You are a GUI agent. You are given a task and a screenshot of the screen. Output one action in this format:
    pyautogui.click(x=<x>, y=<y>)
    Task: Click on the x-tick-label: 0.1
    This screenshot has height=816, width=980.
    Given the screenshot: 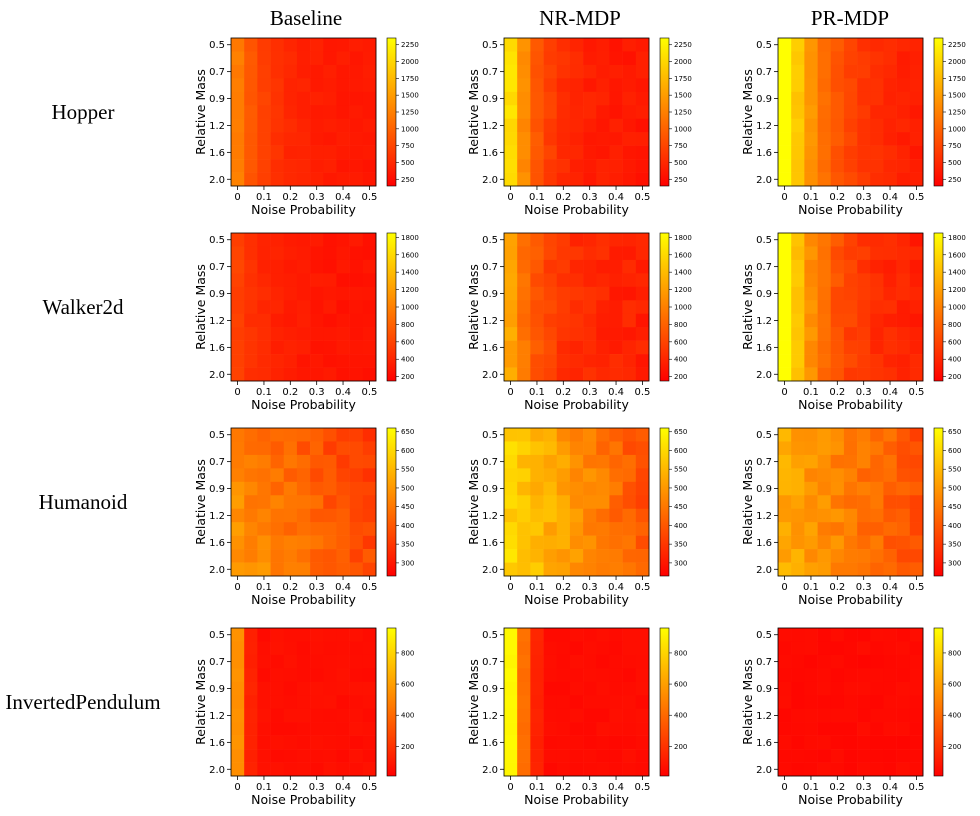 What is the action you would take?
    pyautogui.click(x=264, y=787)
    